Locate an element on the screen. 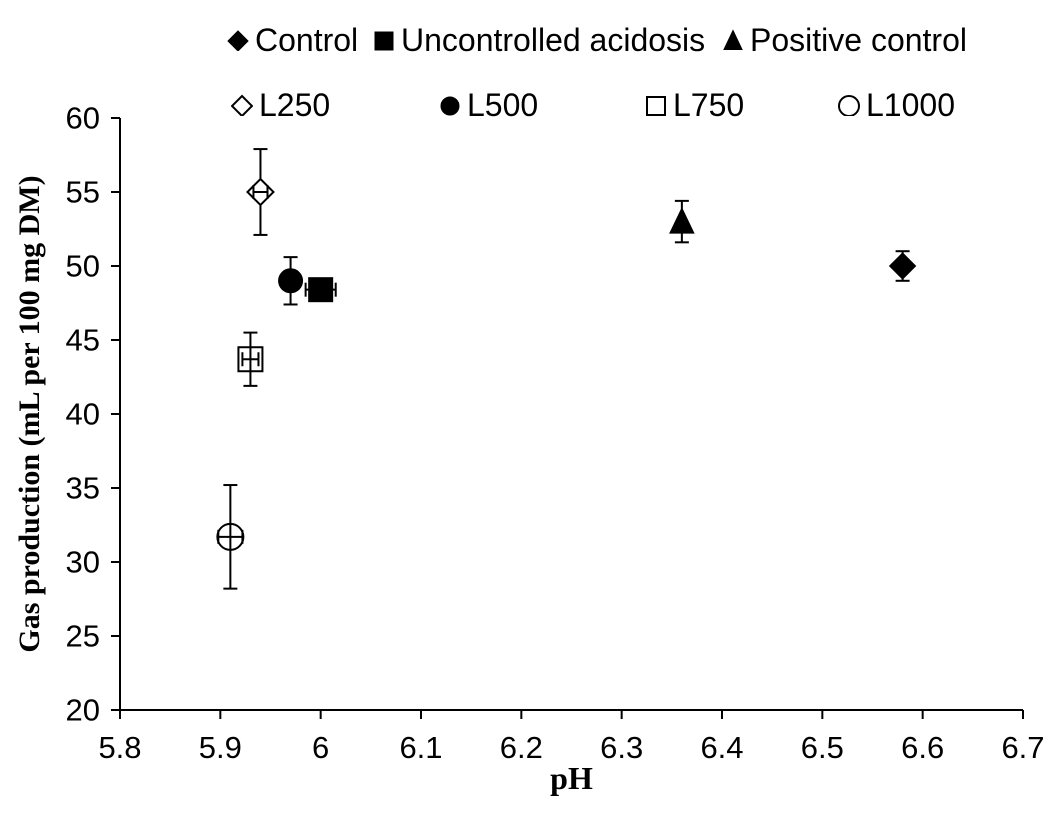  legend-label: L250 is located at coordinates (295, 105).